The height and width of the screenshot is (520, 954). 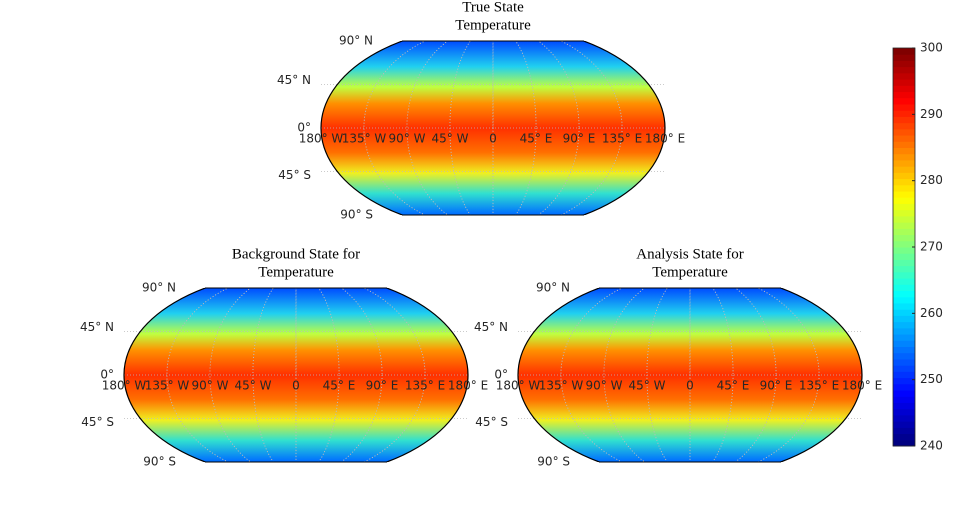 What do you see at coordinates (931, 114) in the screenshot?
I see `colorbar-tick-label: 290` at bounding box center [931, 114].